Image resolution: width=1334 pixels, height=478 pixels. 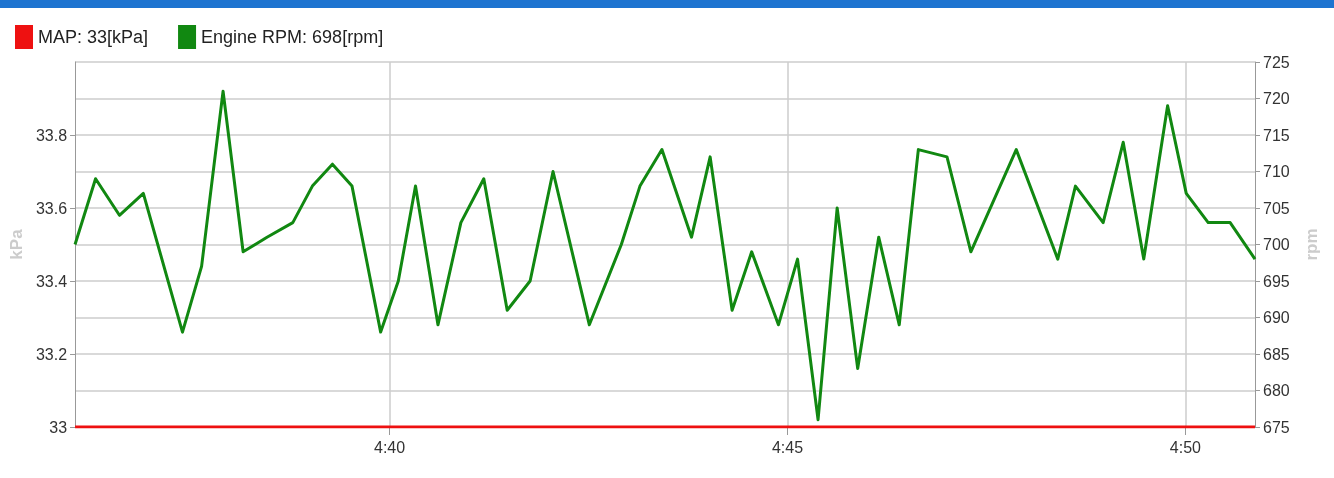 I want to click on y2-tick-label: 710, so click(x=1276, y=171).